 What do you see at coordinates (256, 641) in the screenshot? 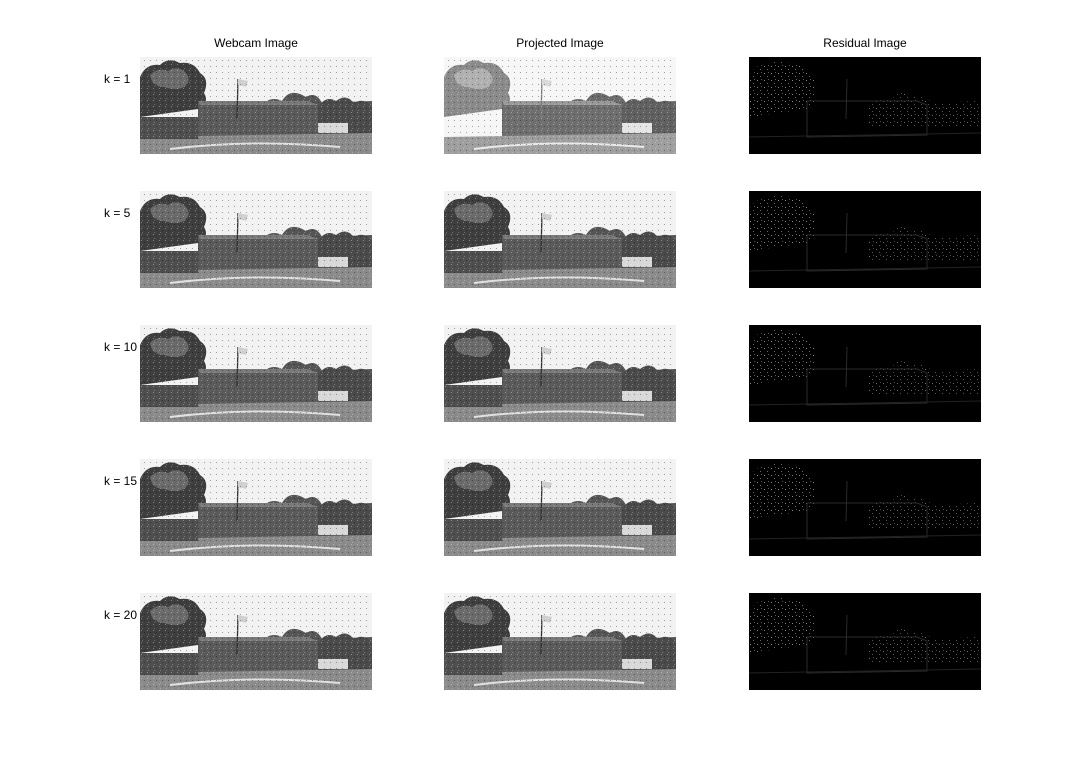
I see `webcam-image-k20` at bounding box center [256, 641].